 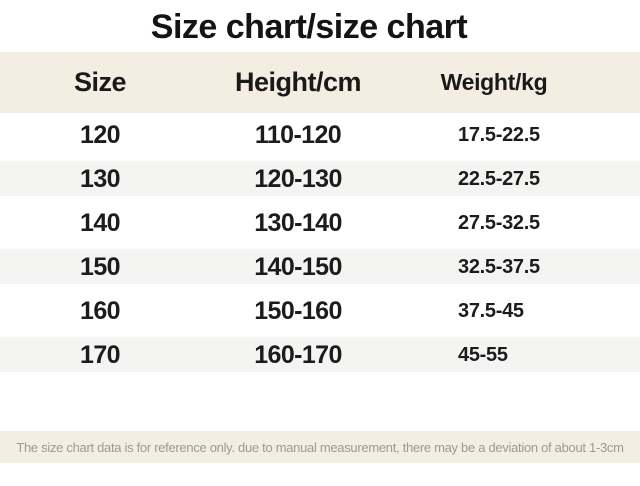 What do you see at coordinates (298, 82) in the screenshot?
I see `column-header-height: Height/cm` at bounding box center [298, 82].